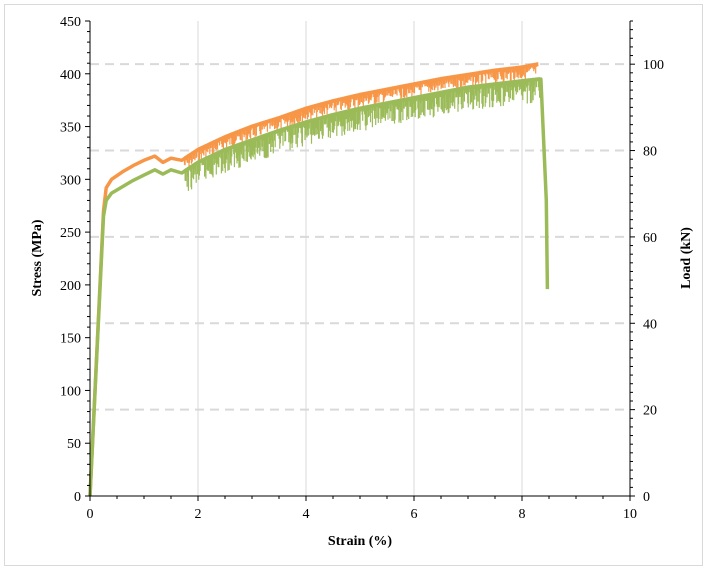 Image resolution: width=707 pixels, height=570 pixels. Describe the element at coordinates (70, 391) in the screenshot. I see `y-left-tick-label: 100` at that location.